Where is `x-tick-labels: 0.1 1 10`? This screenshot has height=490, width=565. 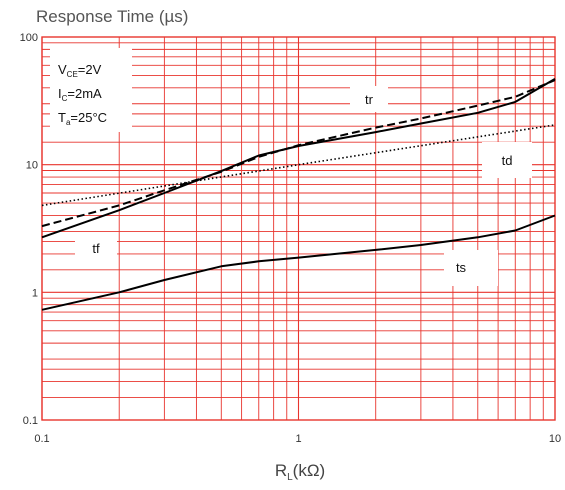
x-tick-labels: 0.1 1 10 is located at coordinates (297, 439).